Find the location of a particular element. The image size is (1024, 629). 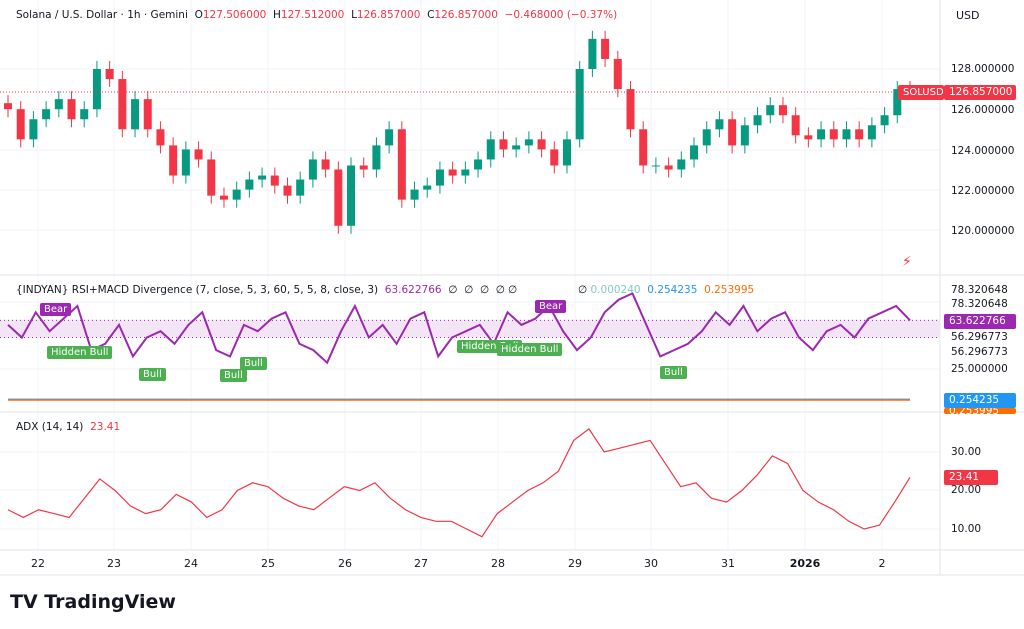

date-tick: 27 is located at coordinates (421, 563).